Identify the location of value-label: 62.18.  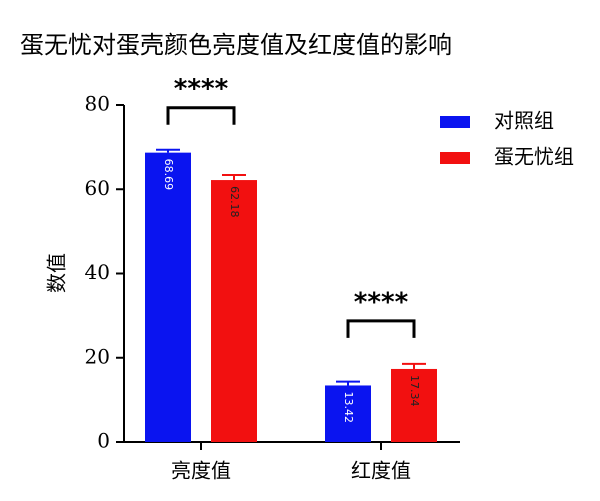
(234, 202).